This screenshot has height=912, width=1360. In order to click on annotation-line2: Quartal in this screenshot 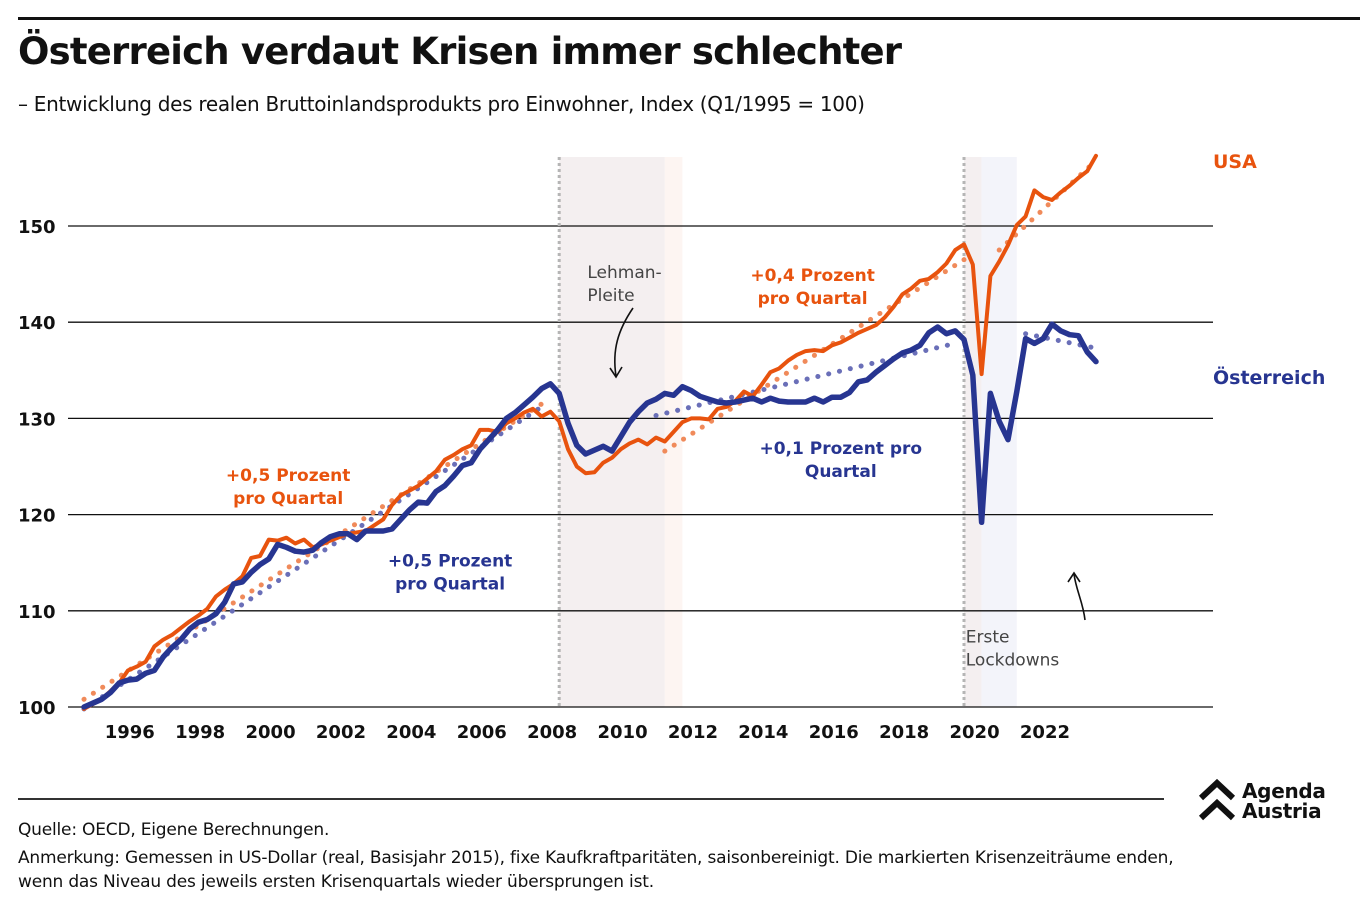, I will do `click(841, 472)`.